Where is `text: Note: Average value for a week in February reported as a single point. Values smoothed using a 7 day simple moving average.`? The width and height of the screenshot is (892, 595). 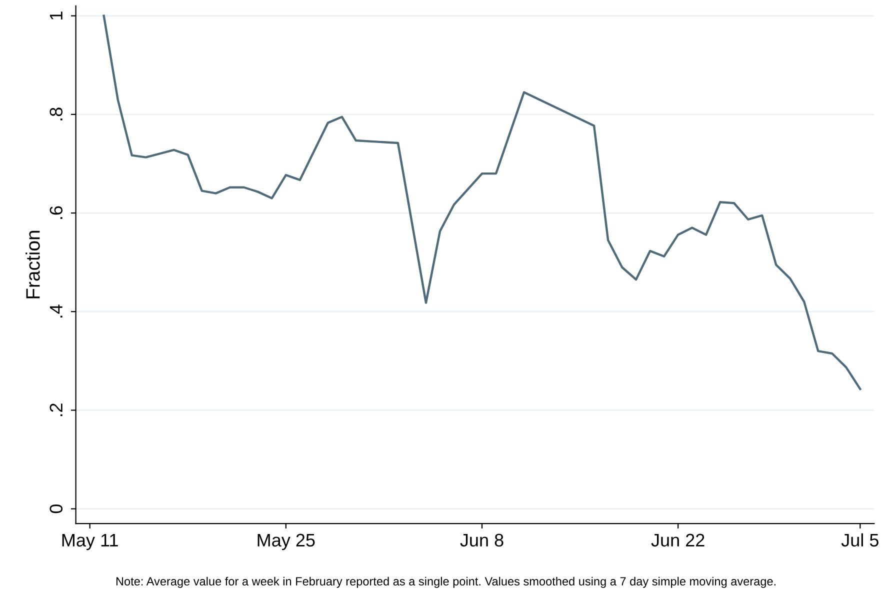
text: Note: Average value for a week in February reported as a single point. Values smoothed using a 7 day simple moving average. is located at coordinates (446, 582).